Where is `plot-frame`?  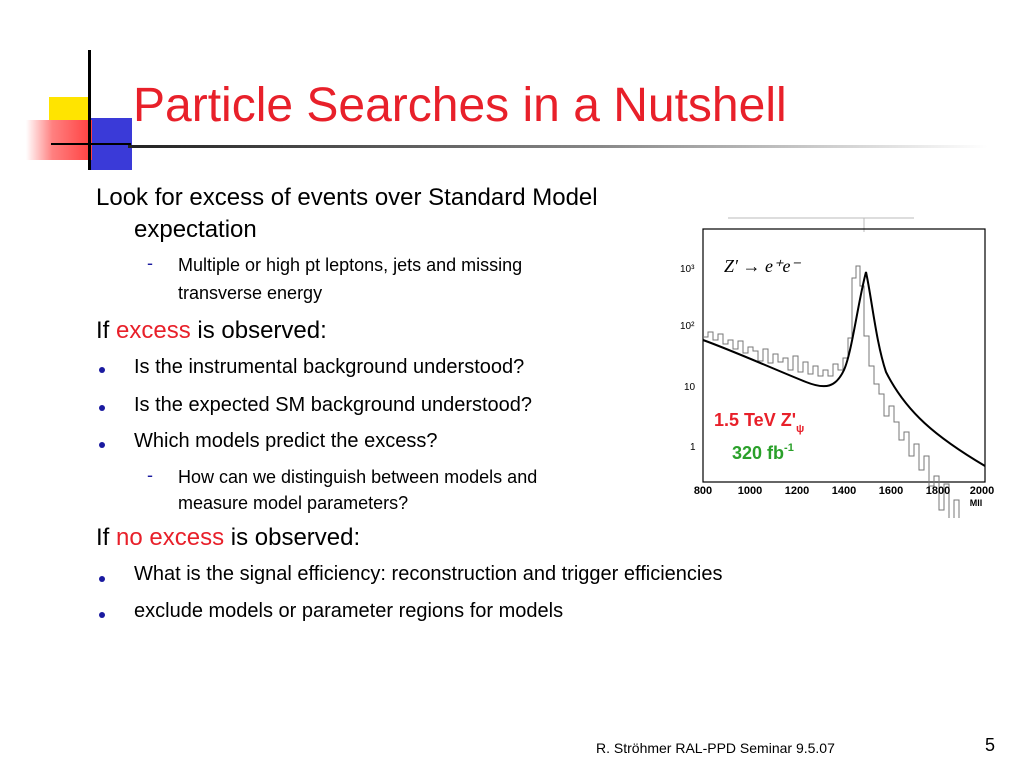
plot-frame is located at coordinates (844, 355).